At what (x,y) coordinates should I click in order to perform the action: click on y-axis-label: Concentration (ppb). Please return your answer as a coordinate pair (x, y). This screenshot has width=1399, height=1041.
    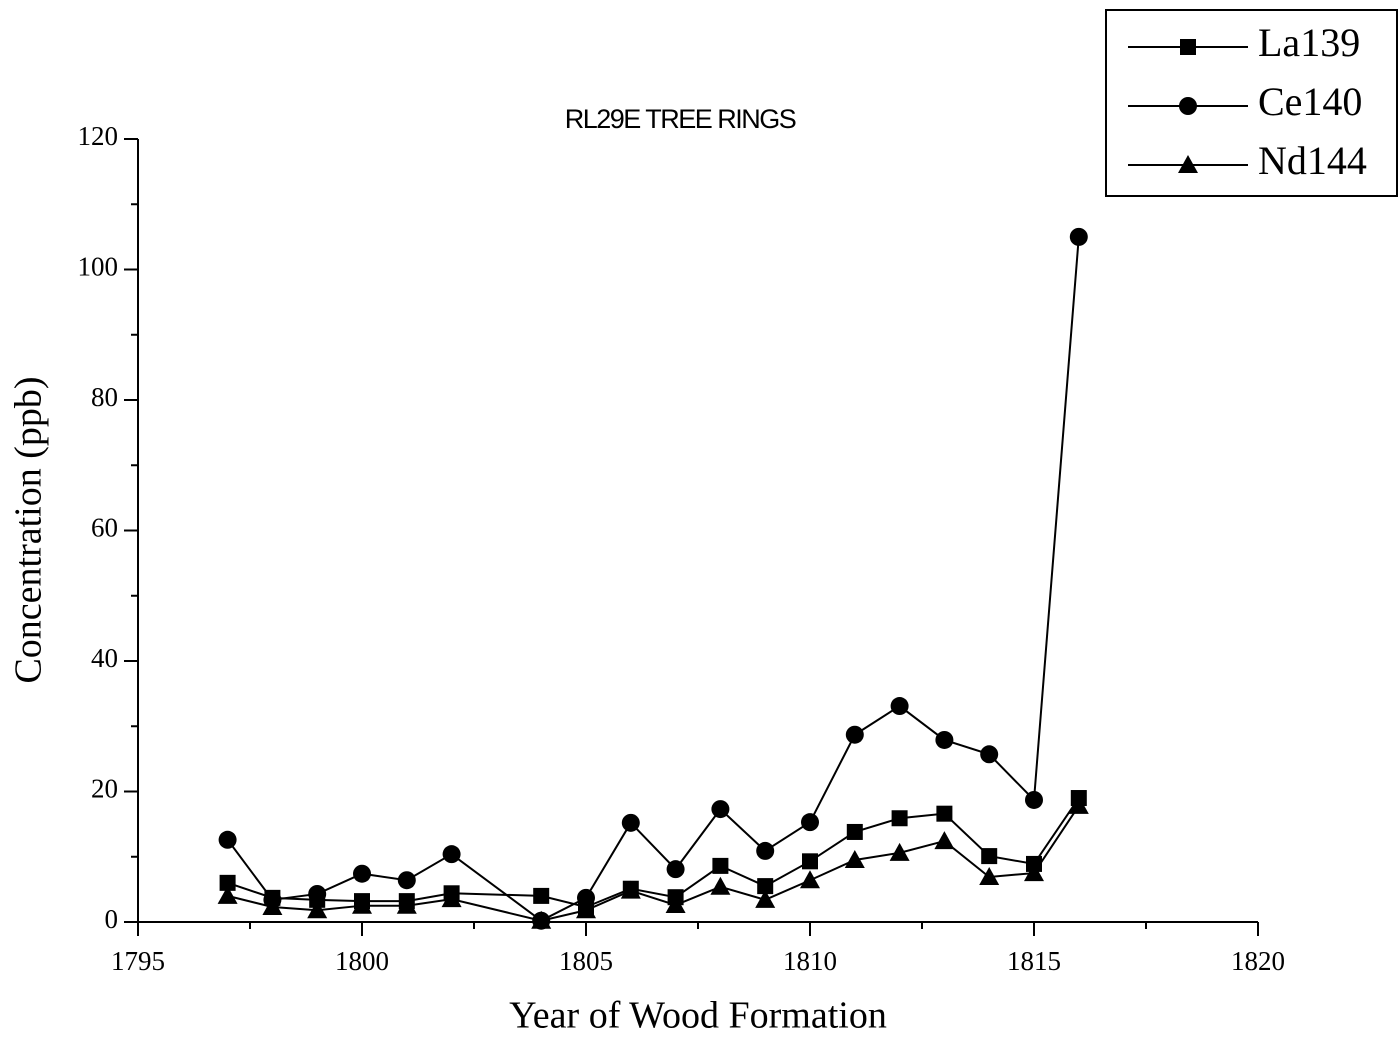
    Looking at the image, I should click on (29, 529).